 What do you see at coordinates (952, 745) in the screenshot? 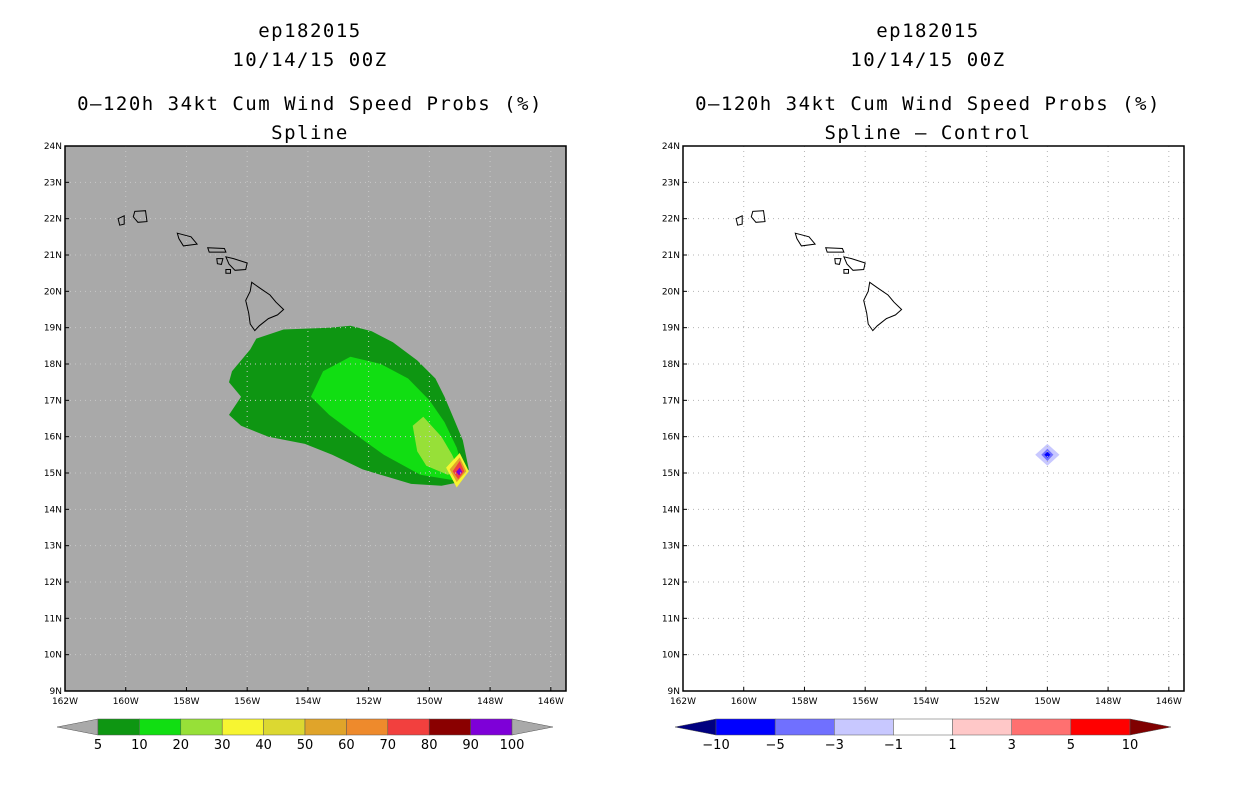
I see `colorbar-label: 1` at bounding box center [952, 745].